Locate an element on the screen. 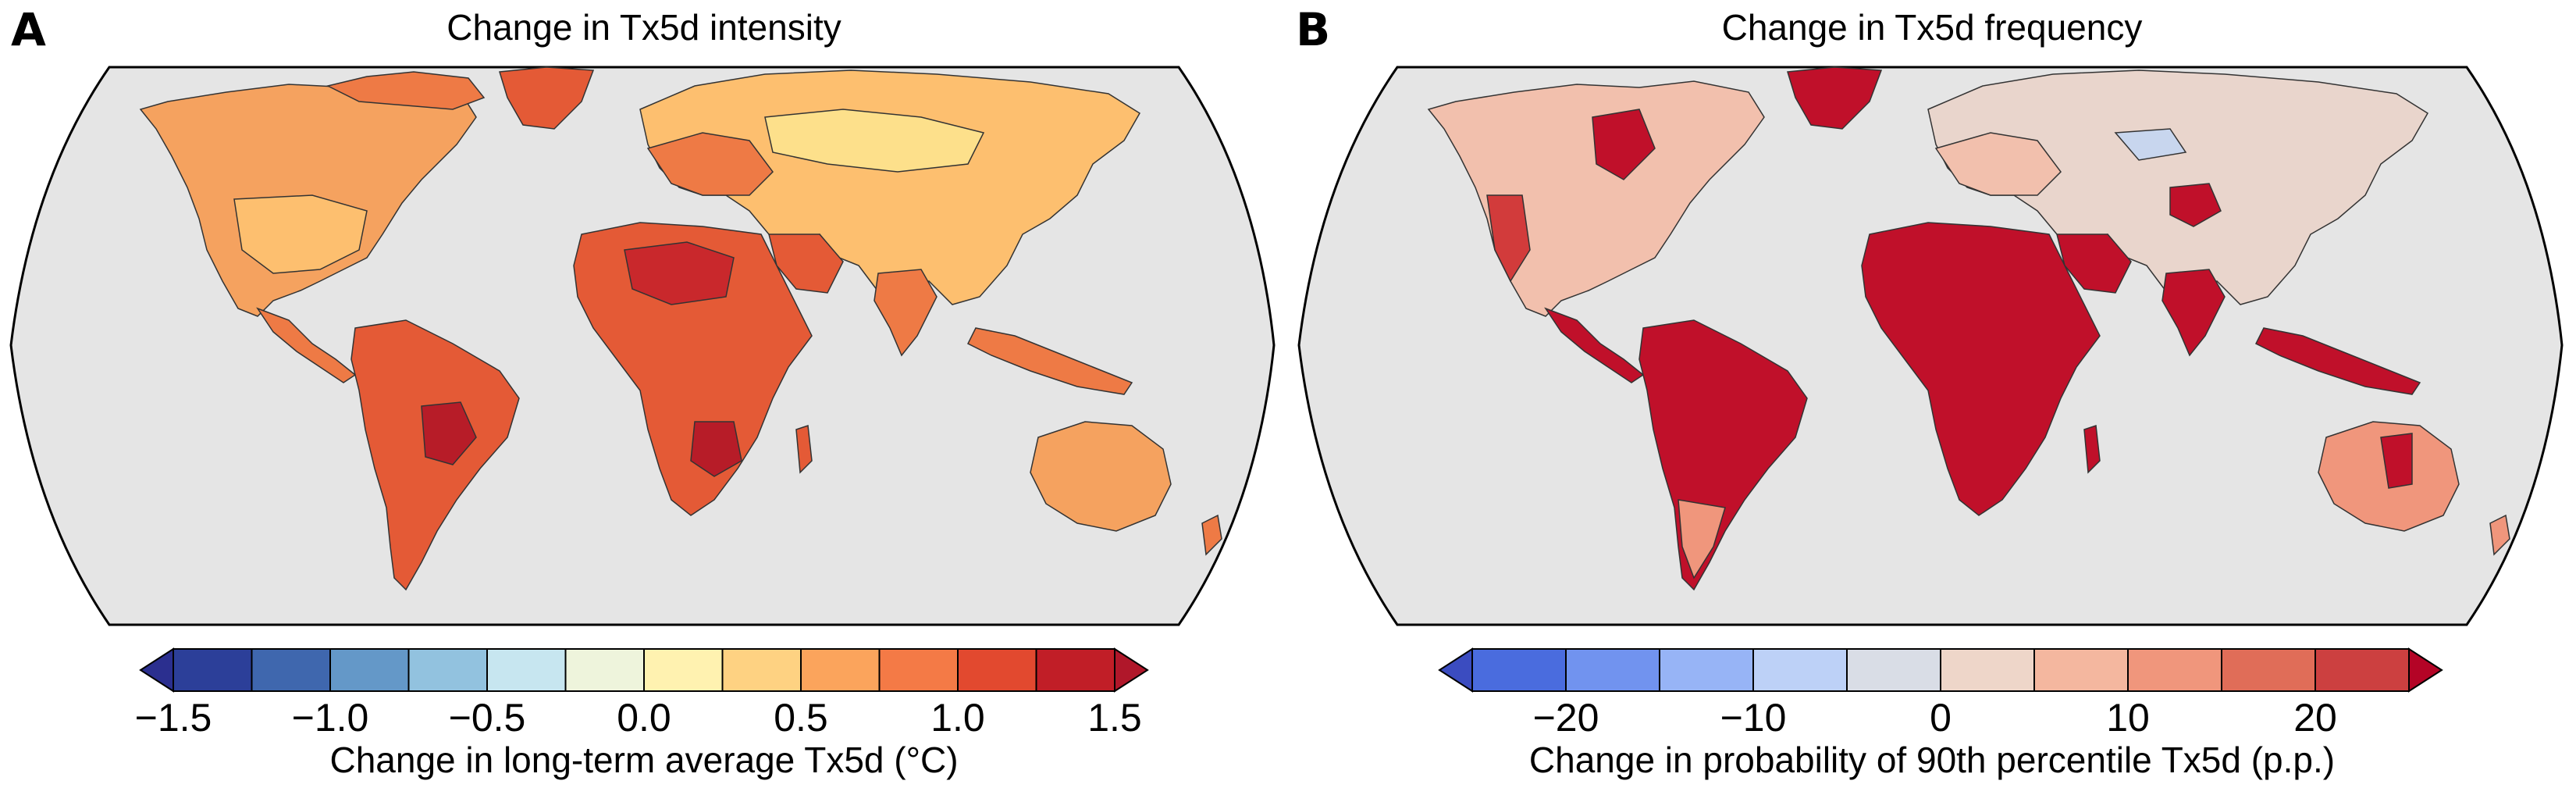  colorbar-tick-label: 0 is located at coordinates (1941, 718).